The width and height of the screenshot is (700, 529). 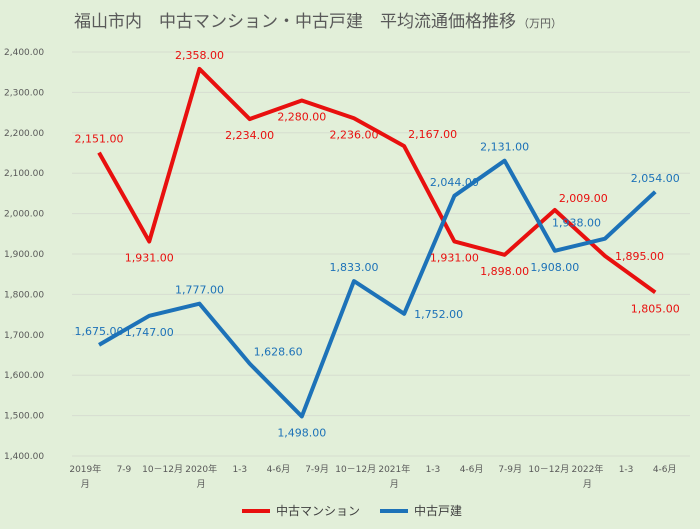 What do you see at coordinates (394, 469) in the screenshot?
I see `x-tick-label: 2021年` at bounding box center [394, 469].